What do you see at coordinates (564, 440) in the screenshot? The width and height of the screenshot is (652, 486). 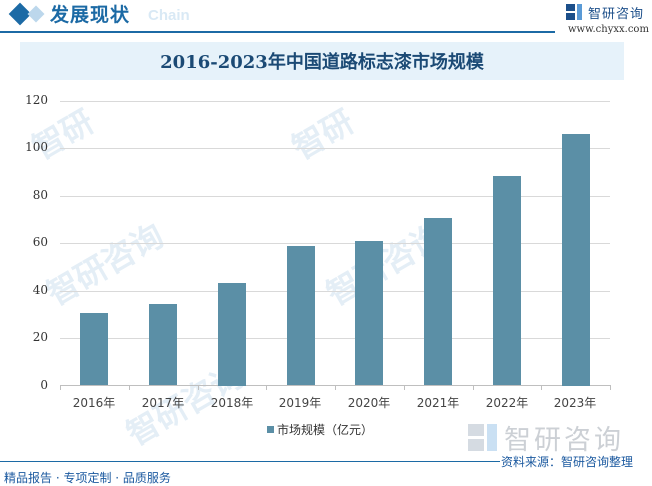 I see `brand-watermark-text: 智研咨询` at bounding box center [564, 440].